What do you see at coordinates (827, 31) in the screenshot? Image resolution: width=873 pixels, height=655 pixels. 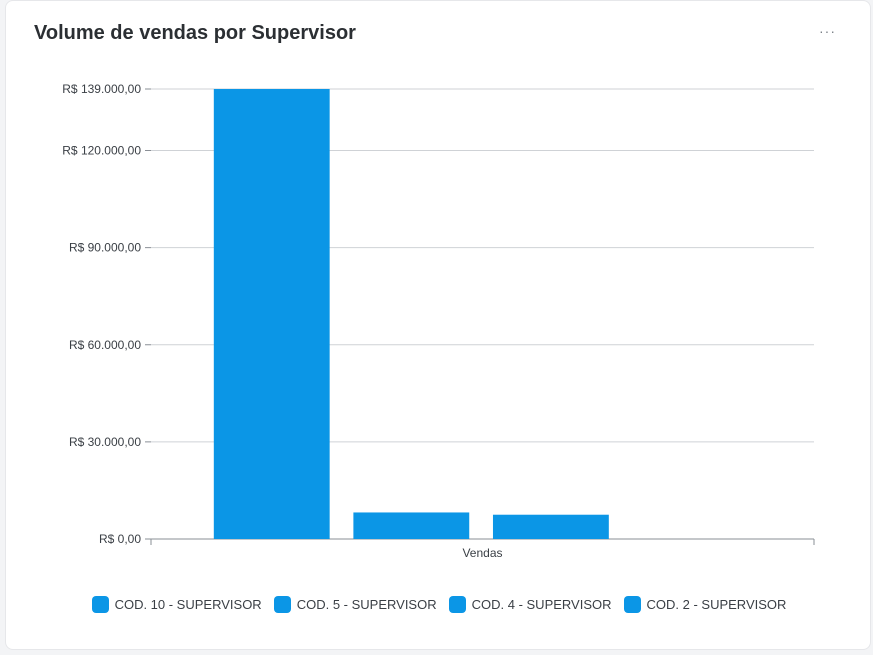 I see `more-options-icon: ···` at bounding box center [827, 31].